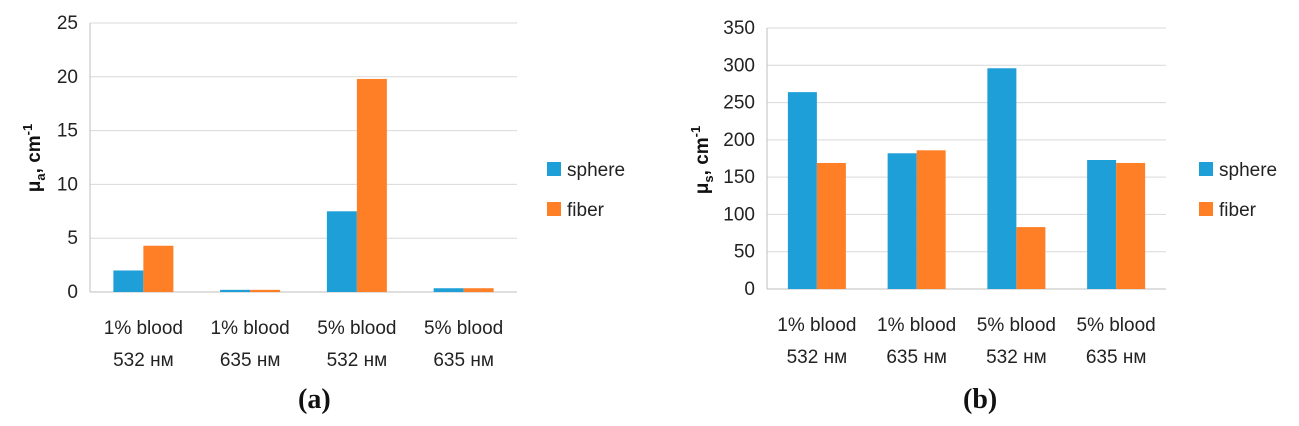 The height and width of the screenshot is (426, 1299). I want to click on chart-b-ylabel-main: μ, so click(702, 189).